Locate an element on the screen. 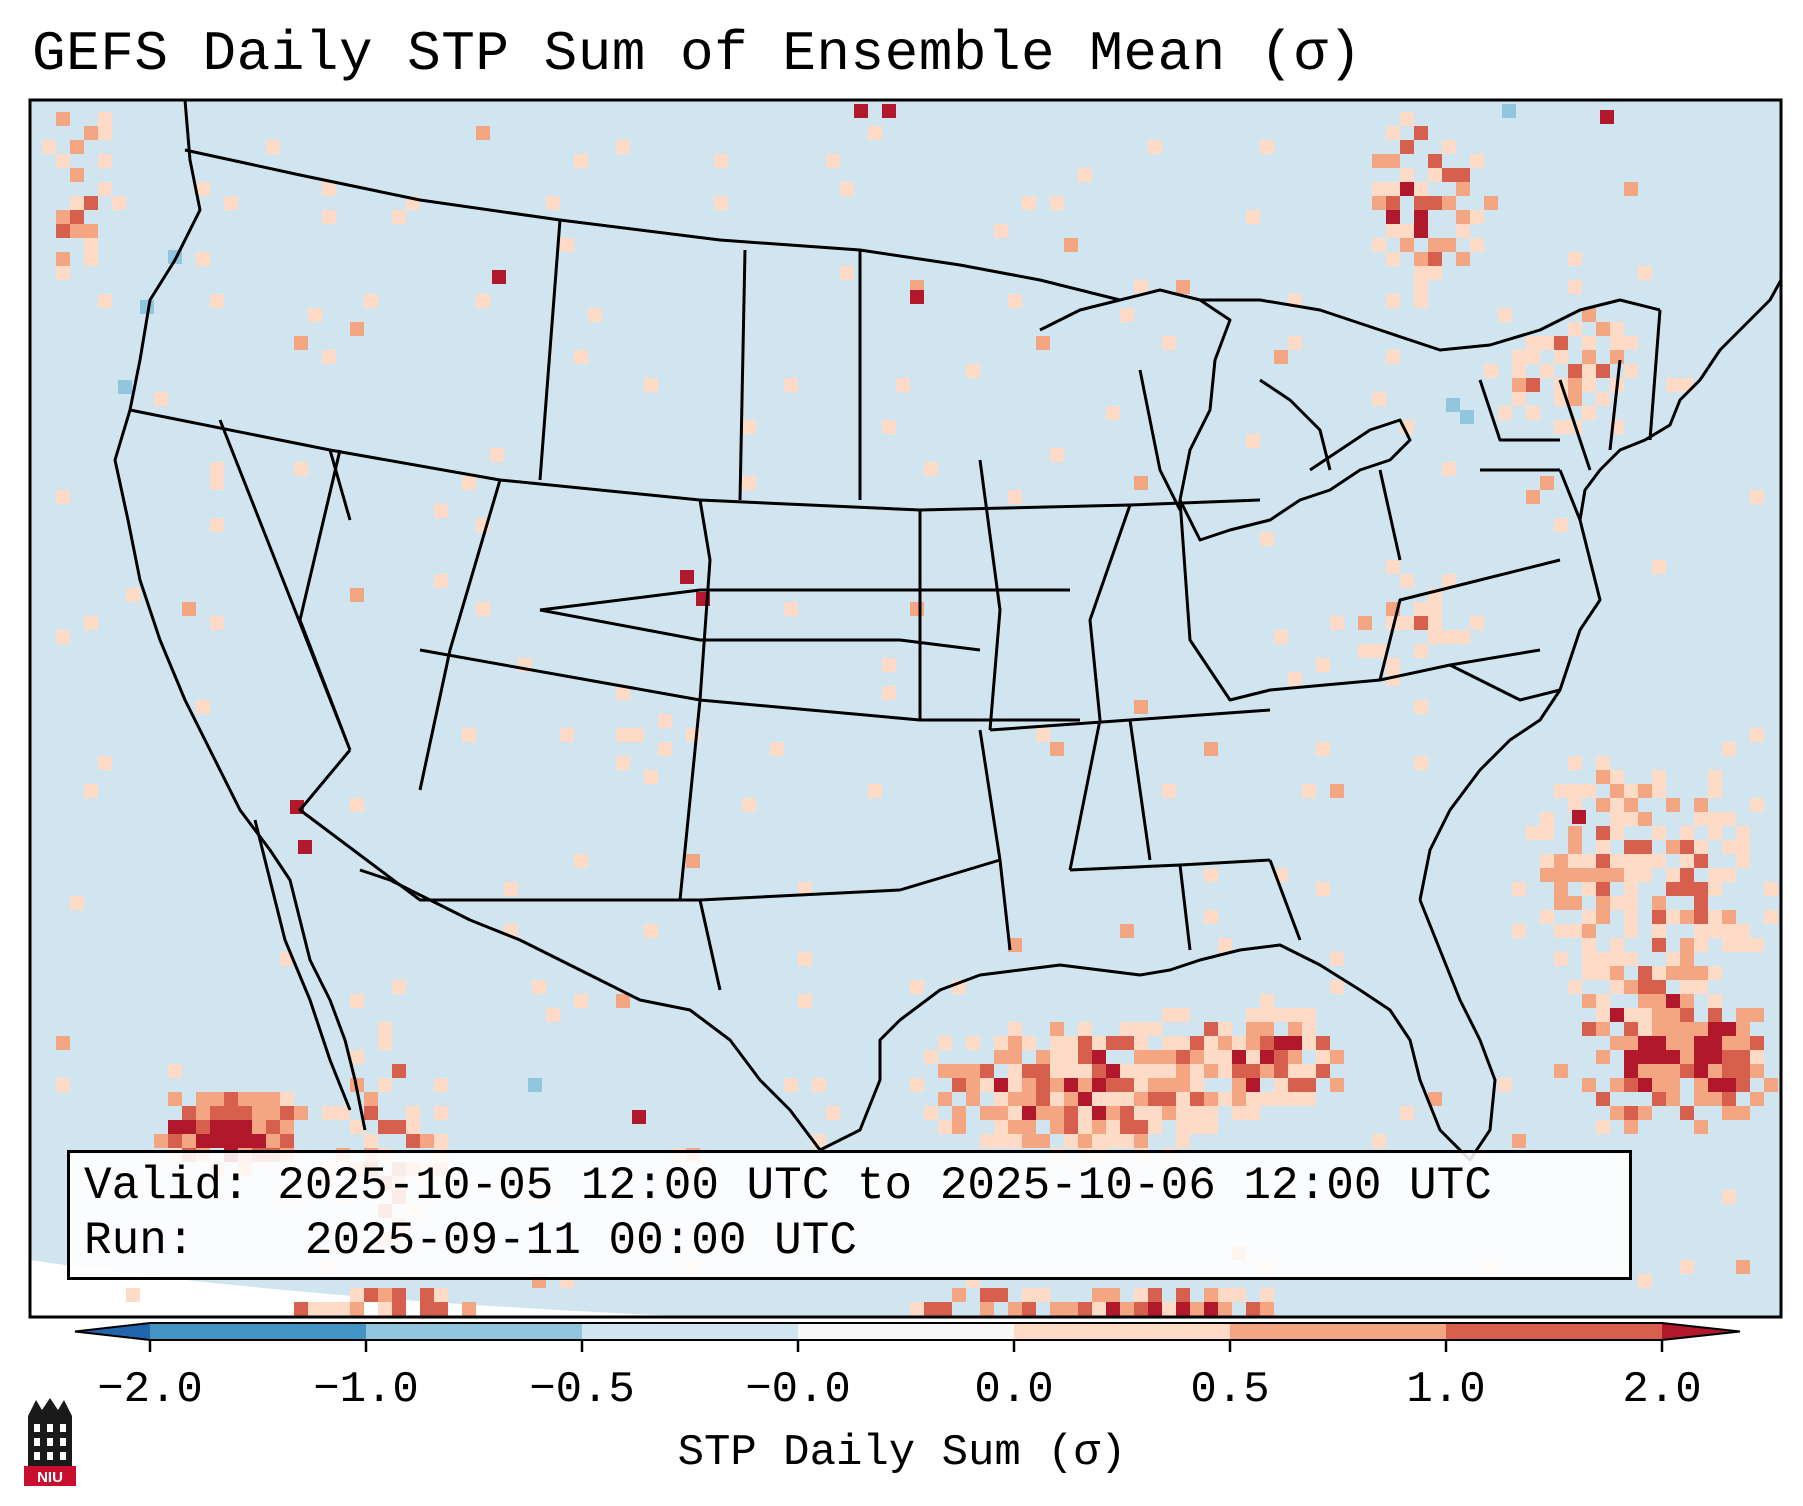  colorbar-tick-label: −0.0 is located at coordinates (798, 1390).